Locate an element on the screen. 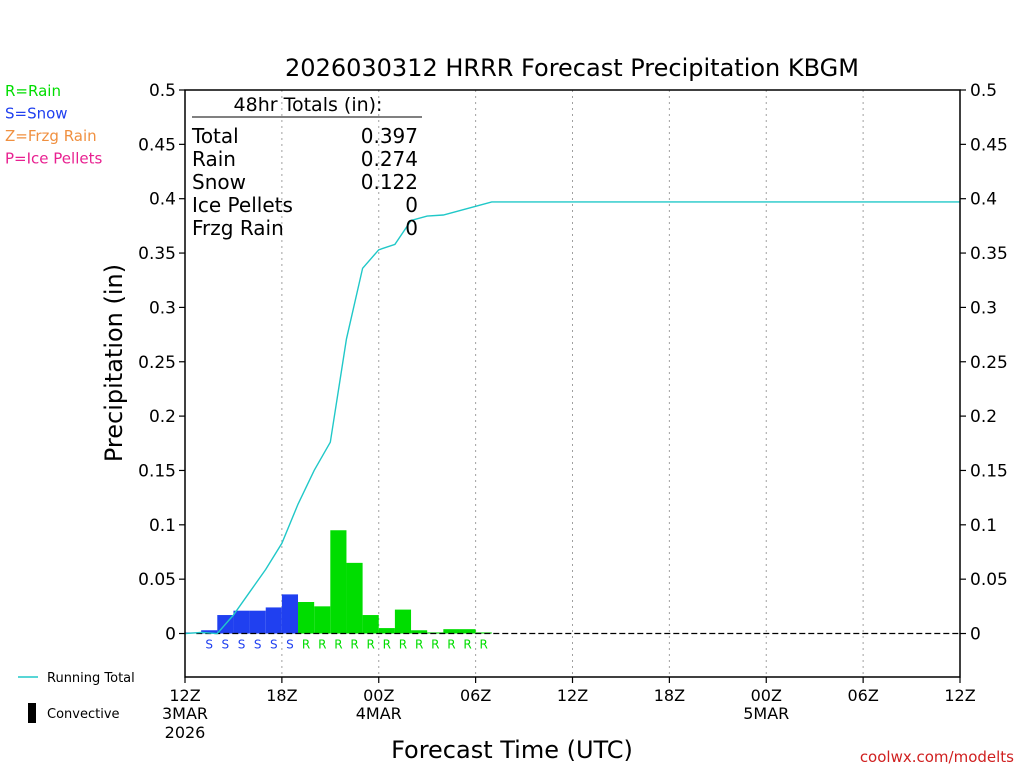 The height and width of the screenshot is (768, 1024). y-tick-label-left: 0 is located at coordinates (170, 635).